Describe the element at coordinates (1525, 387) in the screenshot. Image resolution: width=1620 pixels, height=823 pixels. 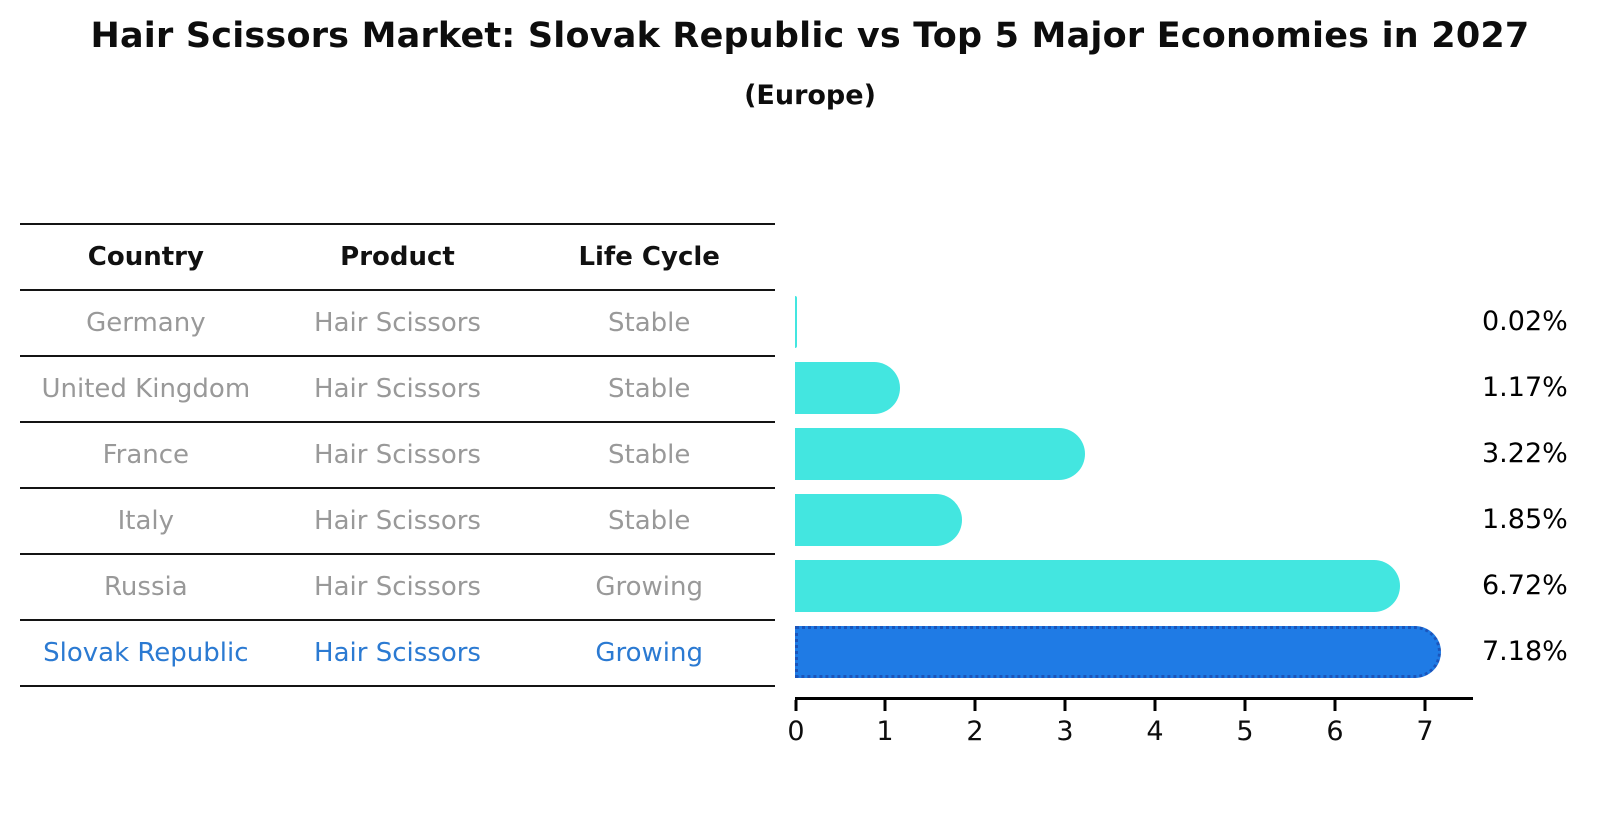
I see `value-label-united-kingdom: 1.17%` at that location.